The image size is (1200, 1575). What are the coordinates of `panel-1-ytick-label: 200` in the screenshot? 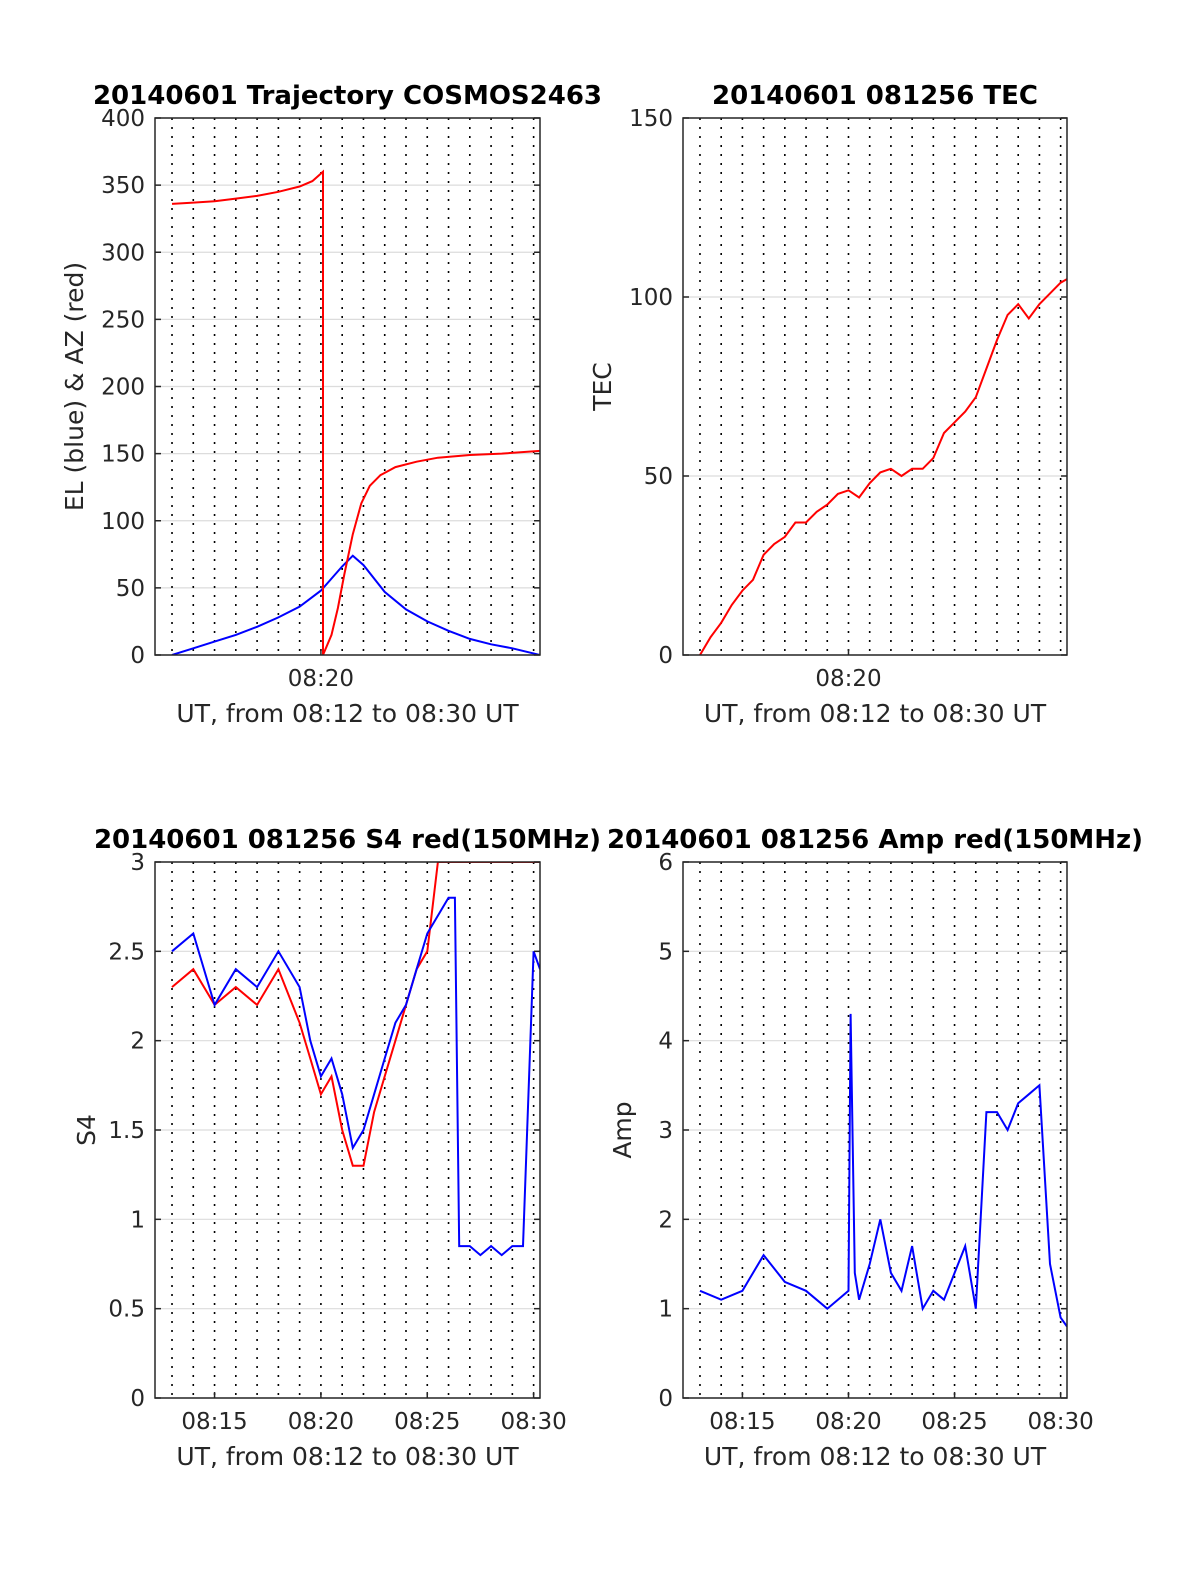 It's located at (123, 388).